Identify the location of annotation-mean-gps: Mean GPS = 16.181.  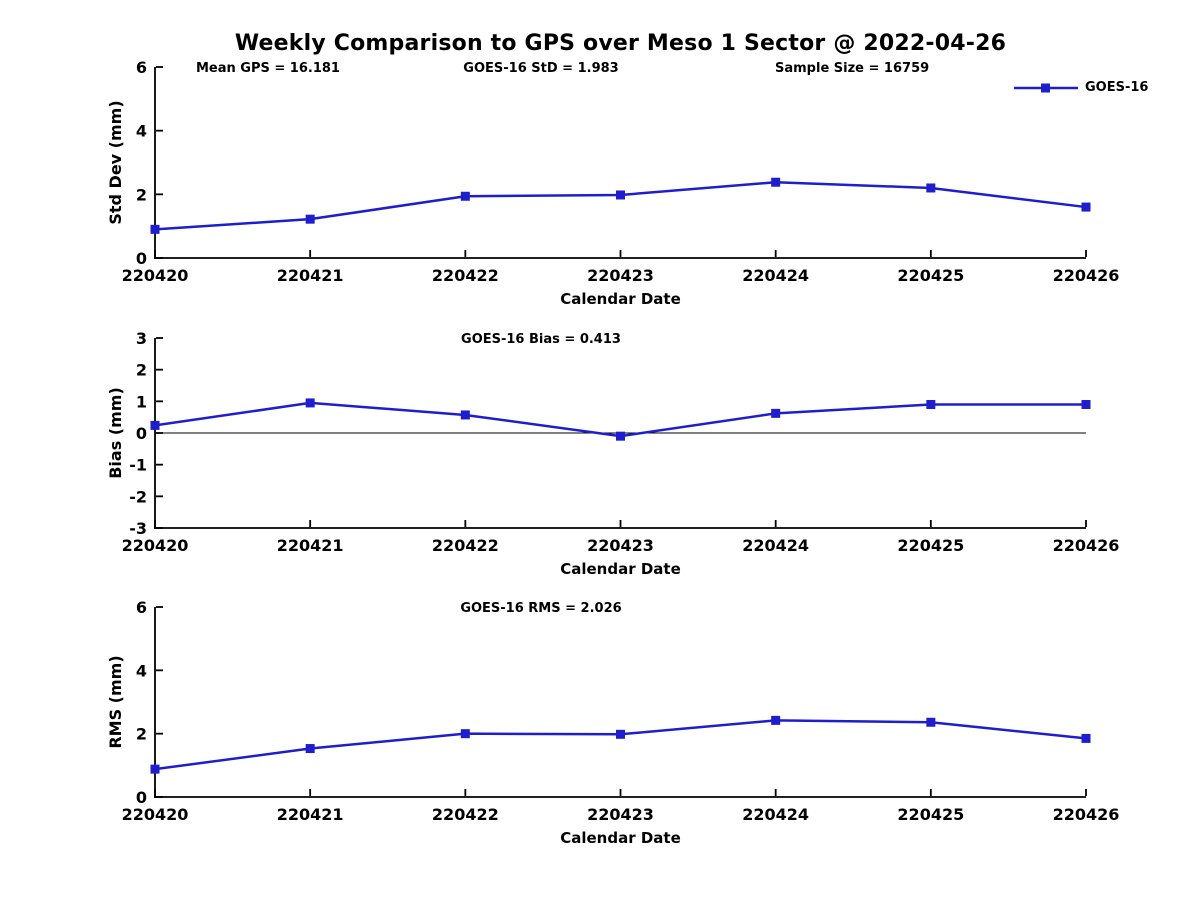
(268, 68).